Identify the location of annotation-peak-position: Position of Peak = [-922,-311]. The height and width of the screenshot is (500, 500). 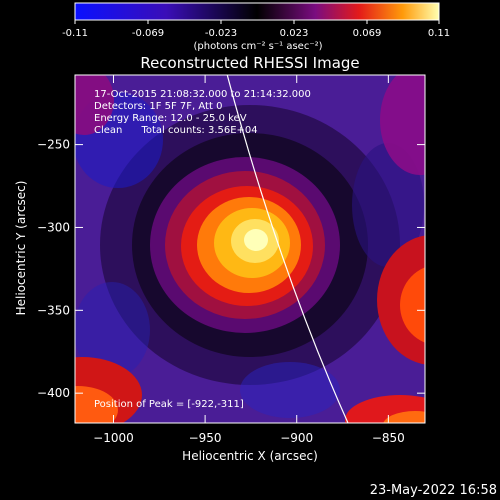
(169, 404).